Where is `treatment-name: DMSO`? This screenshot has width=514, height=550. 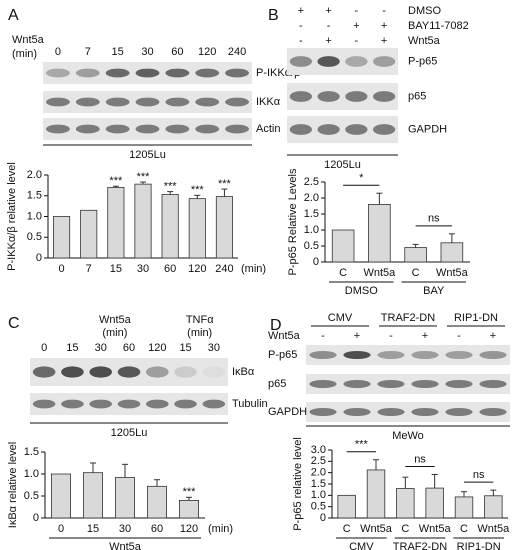 treatment-name: DMSO is located at coordinates (424, 11).